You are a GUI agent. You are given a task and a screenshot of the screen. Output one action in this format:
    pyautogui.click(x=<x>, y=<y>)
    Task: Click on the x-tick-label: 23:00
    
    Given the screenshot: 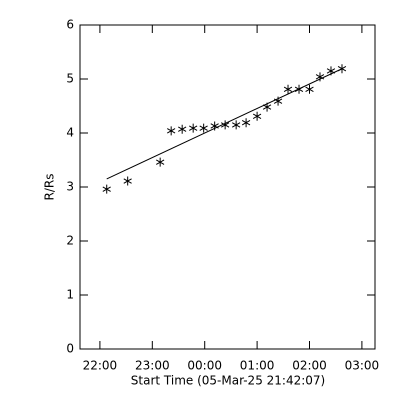 What is the action you would take?
    pyautogui.click(x=152, y=366)
    